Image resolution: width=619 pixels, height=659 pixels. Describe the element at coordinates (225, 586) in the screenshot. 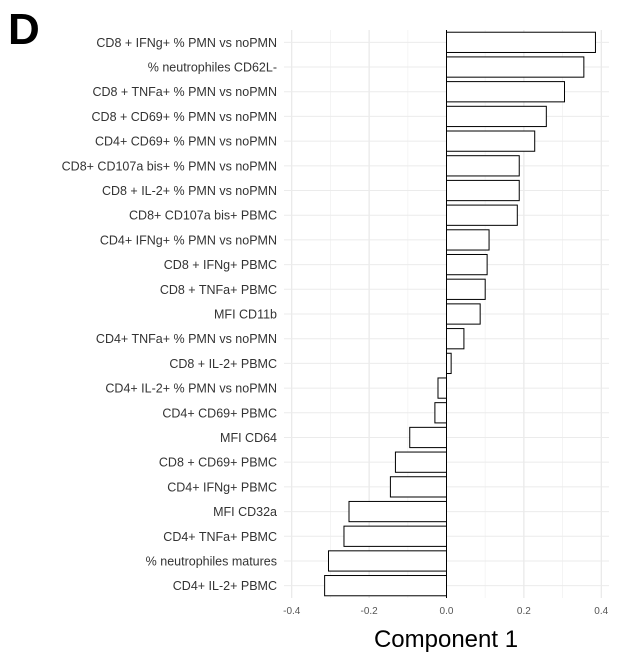

I see `category-label: CD4+ IL-2+ PBMC` at that location.